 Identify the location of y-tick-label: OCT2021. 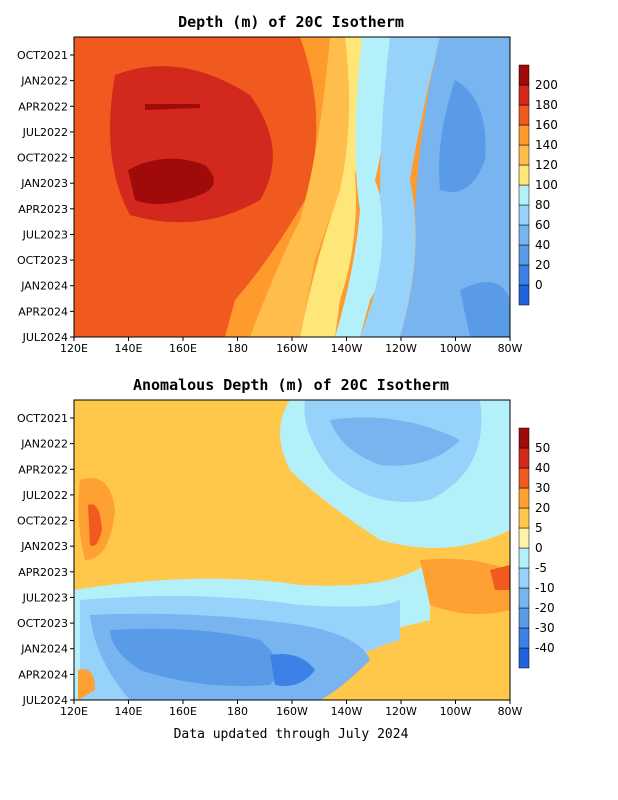
(42, 55).